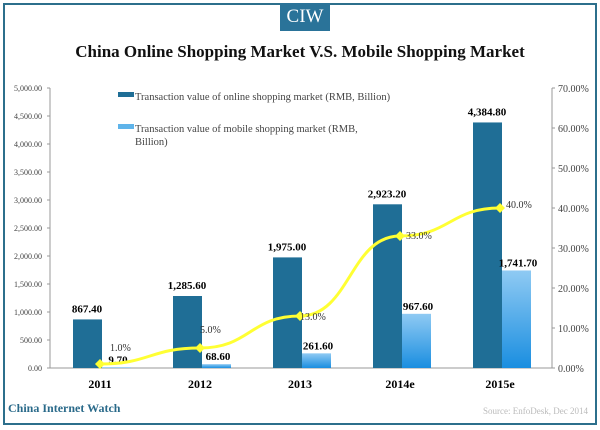 The image size is (600, 430). Describe the element at coordinates (419, 236) in the screenshot. I see `line-value-label: 33.0%` at that location.